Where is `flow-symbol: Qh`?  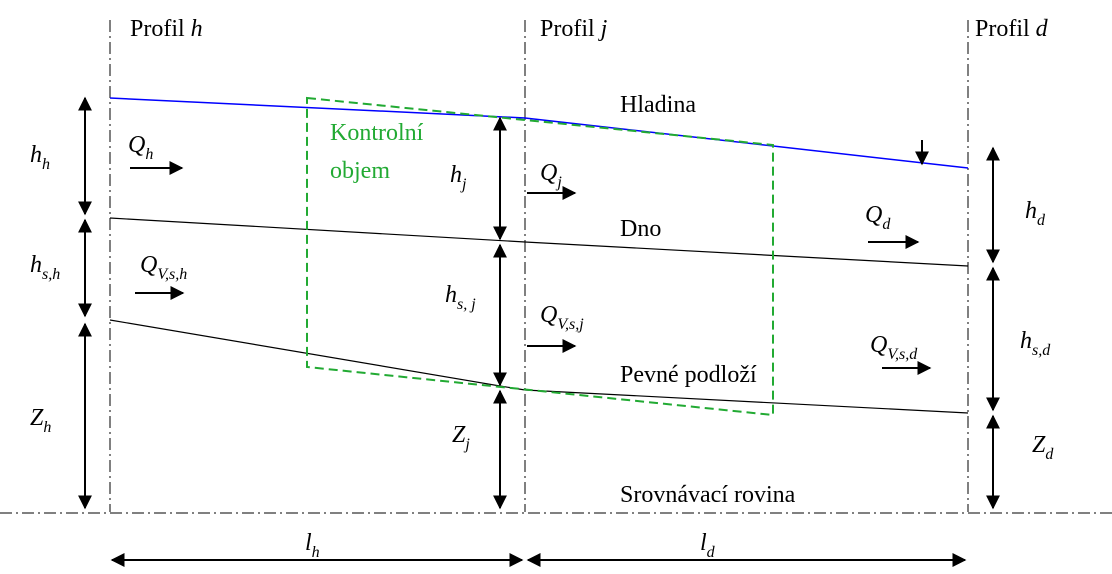
flow-symbol: Qh is located at coordinates (140, 147).